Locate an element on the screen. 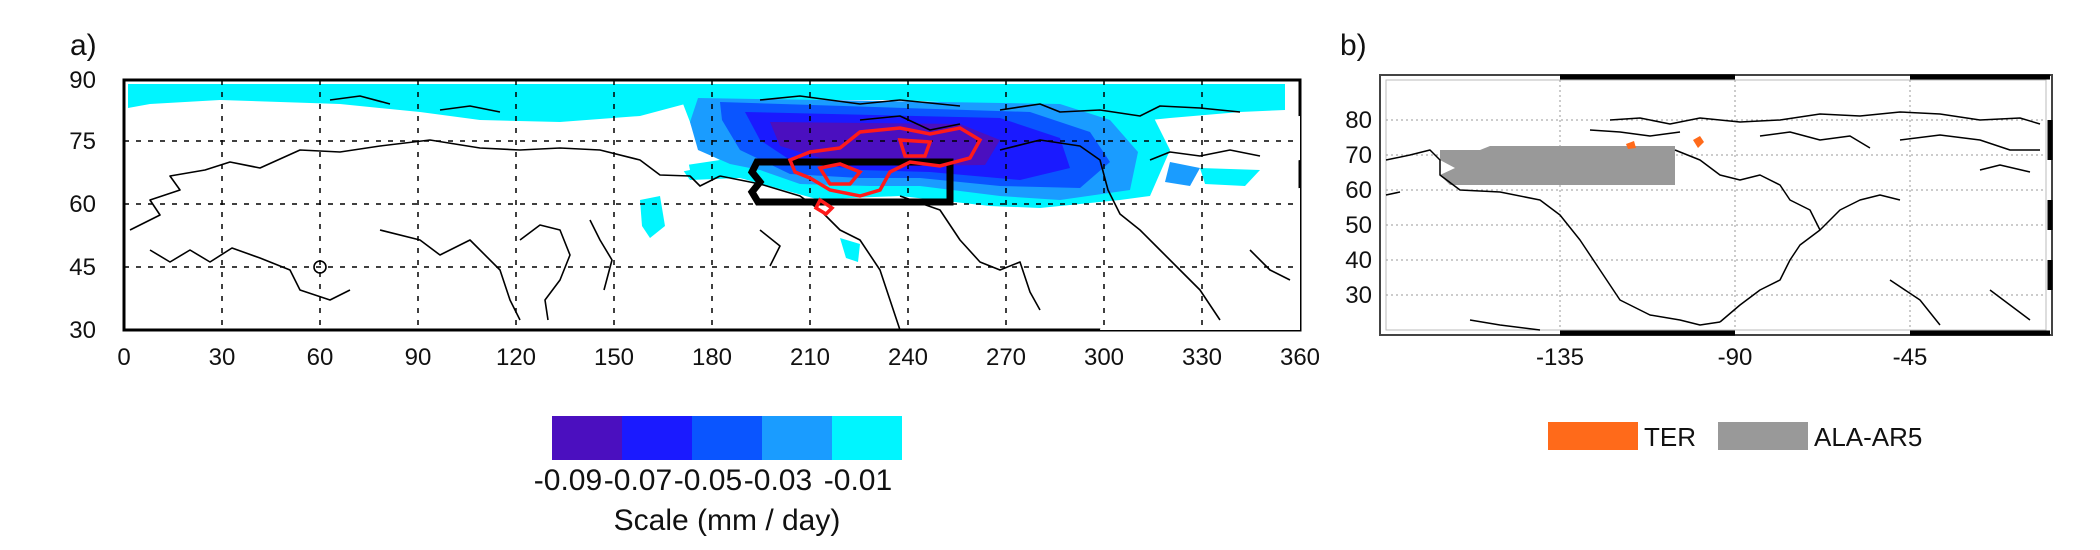  panel-a-label: a) is located at coordinates (83, 45).